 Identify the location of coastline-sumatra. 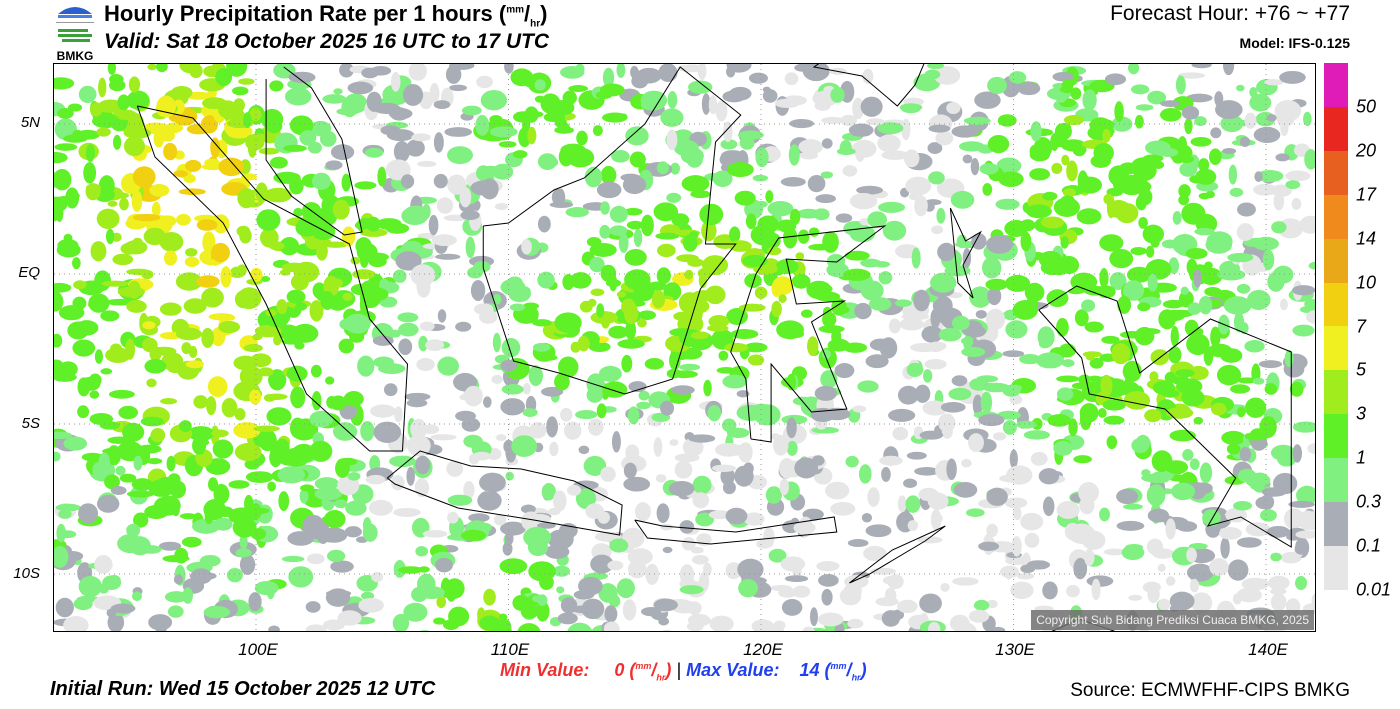
(272, 278).